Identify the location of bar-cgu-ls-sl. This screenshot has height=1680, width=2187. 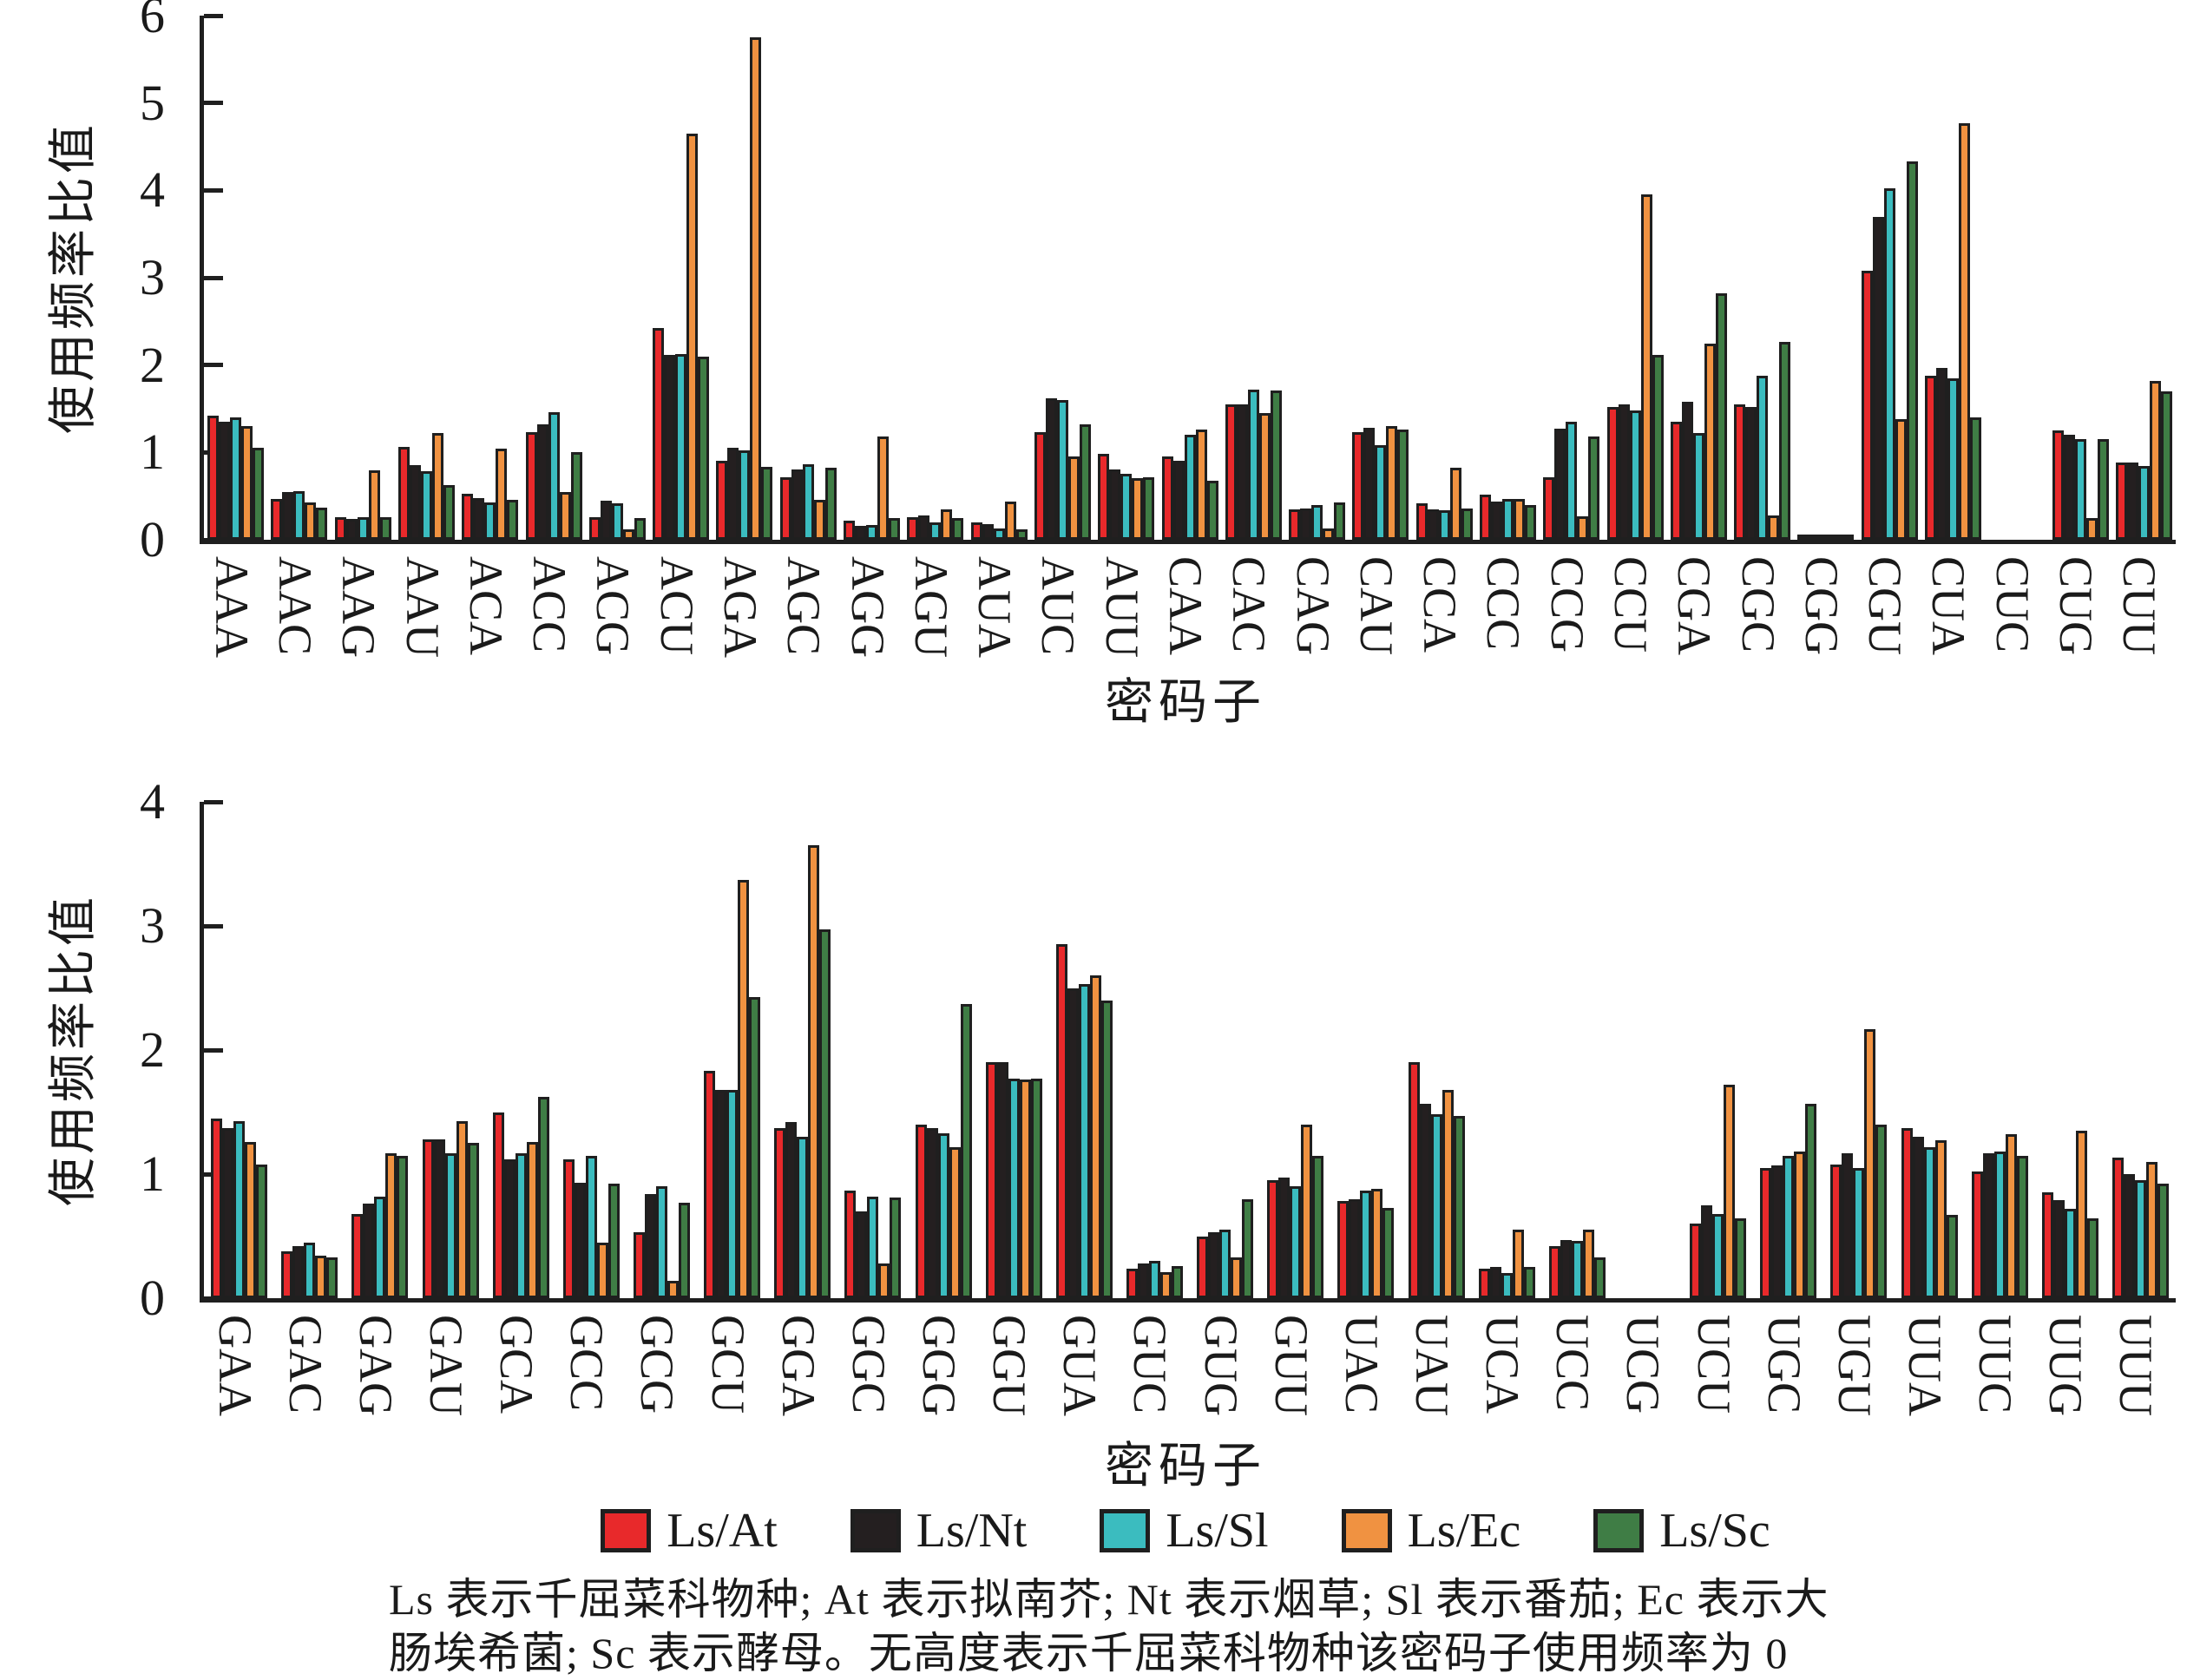
(1889, 364).